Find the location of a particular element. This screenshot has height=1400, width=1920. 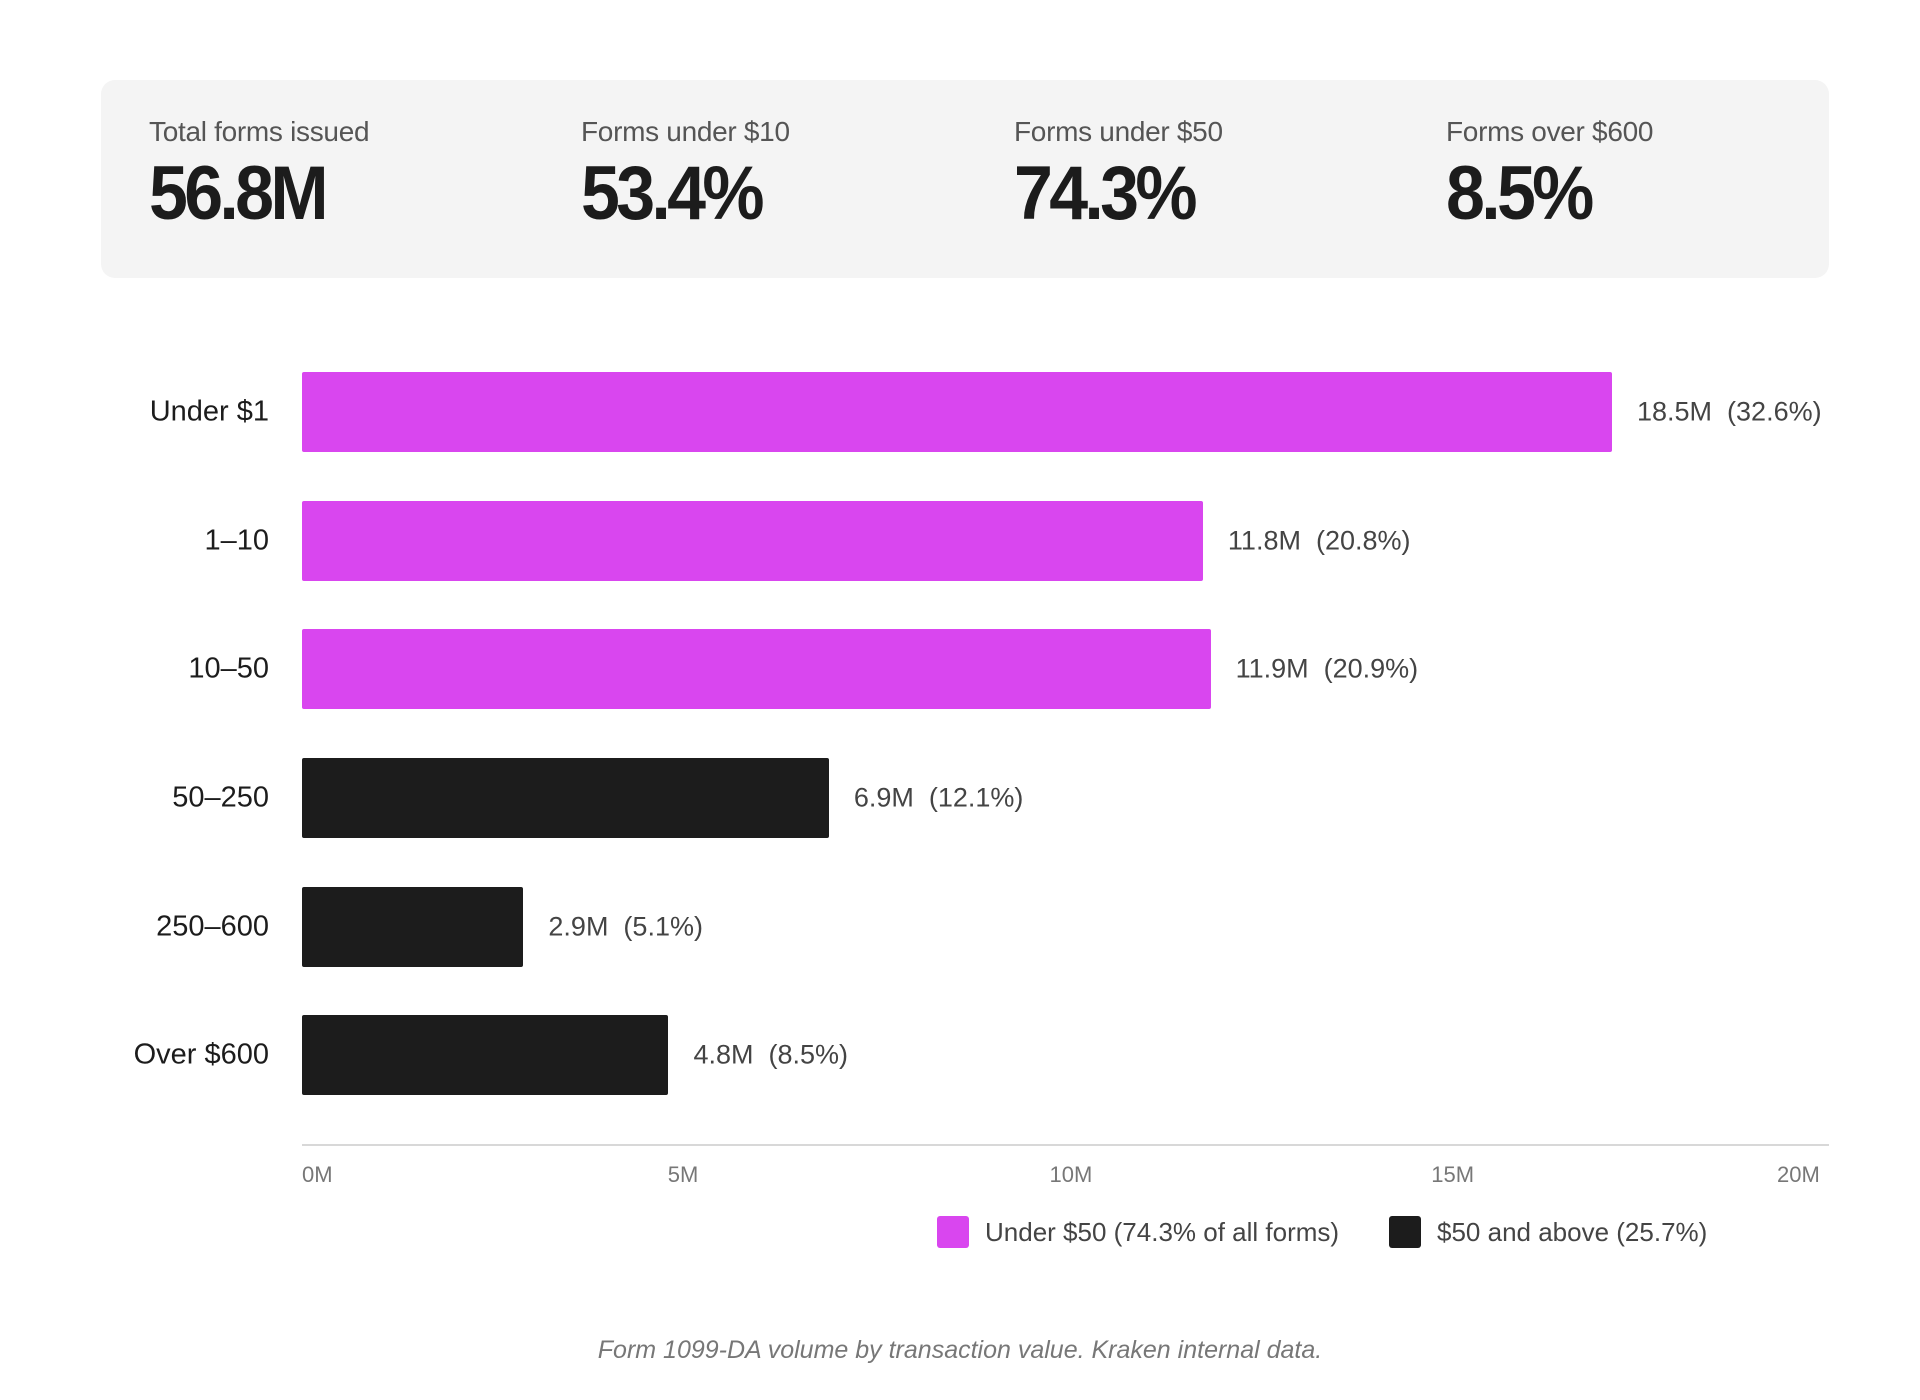

x-tick-label: 15M is located at coordinates (1453, 1174).